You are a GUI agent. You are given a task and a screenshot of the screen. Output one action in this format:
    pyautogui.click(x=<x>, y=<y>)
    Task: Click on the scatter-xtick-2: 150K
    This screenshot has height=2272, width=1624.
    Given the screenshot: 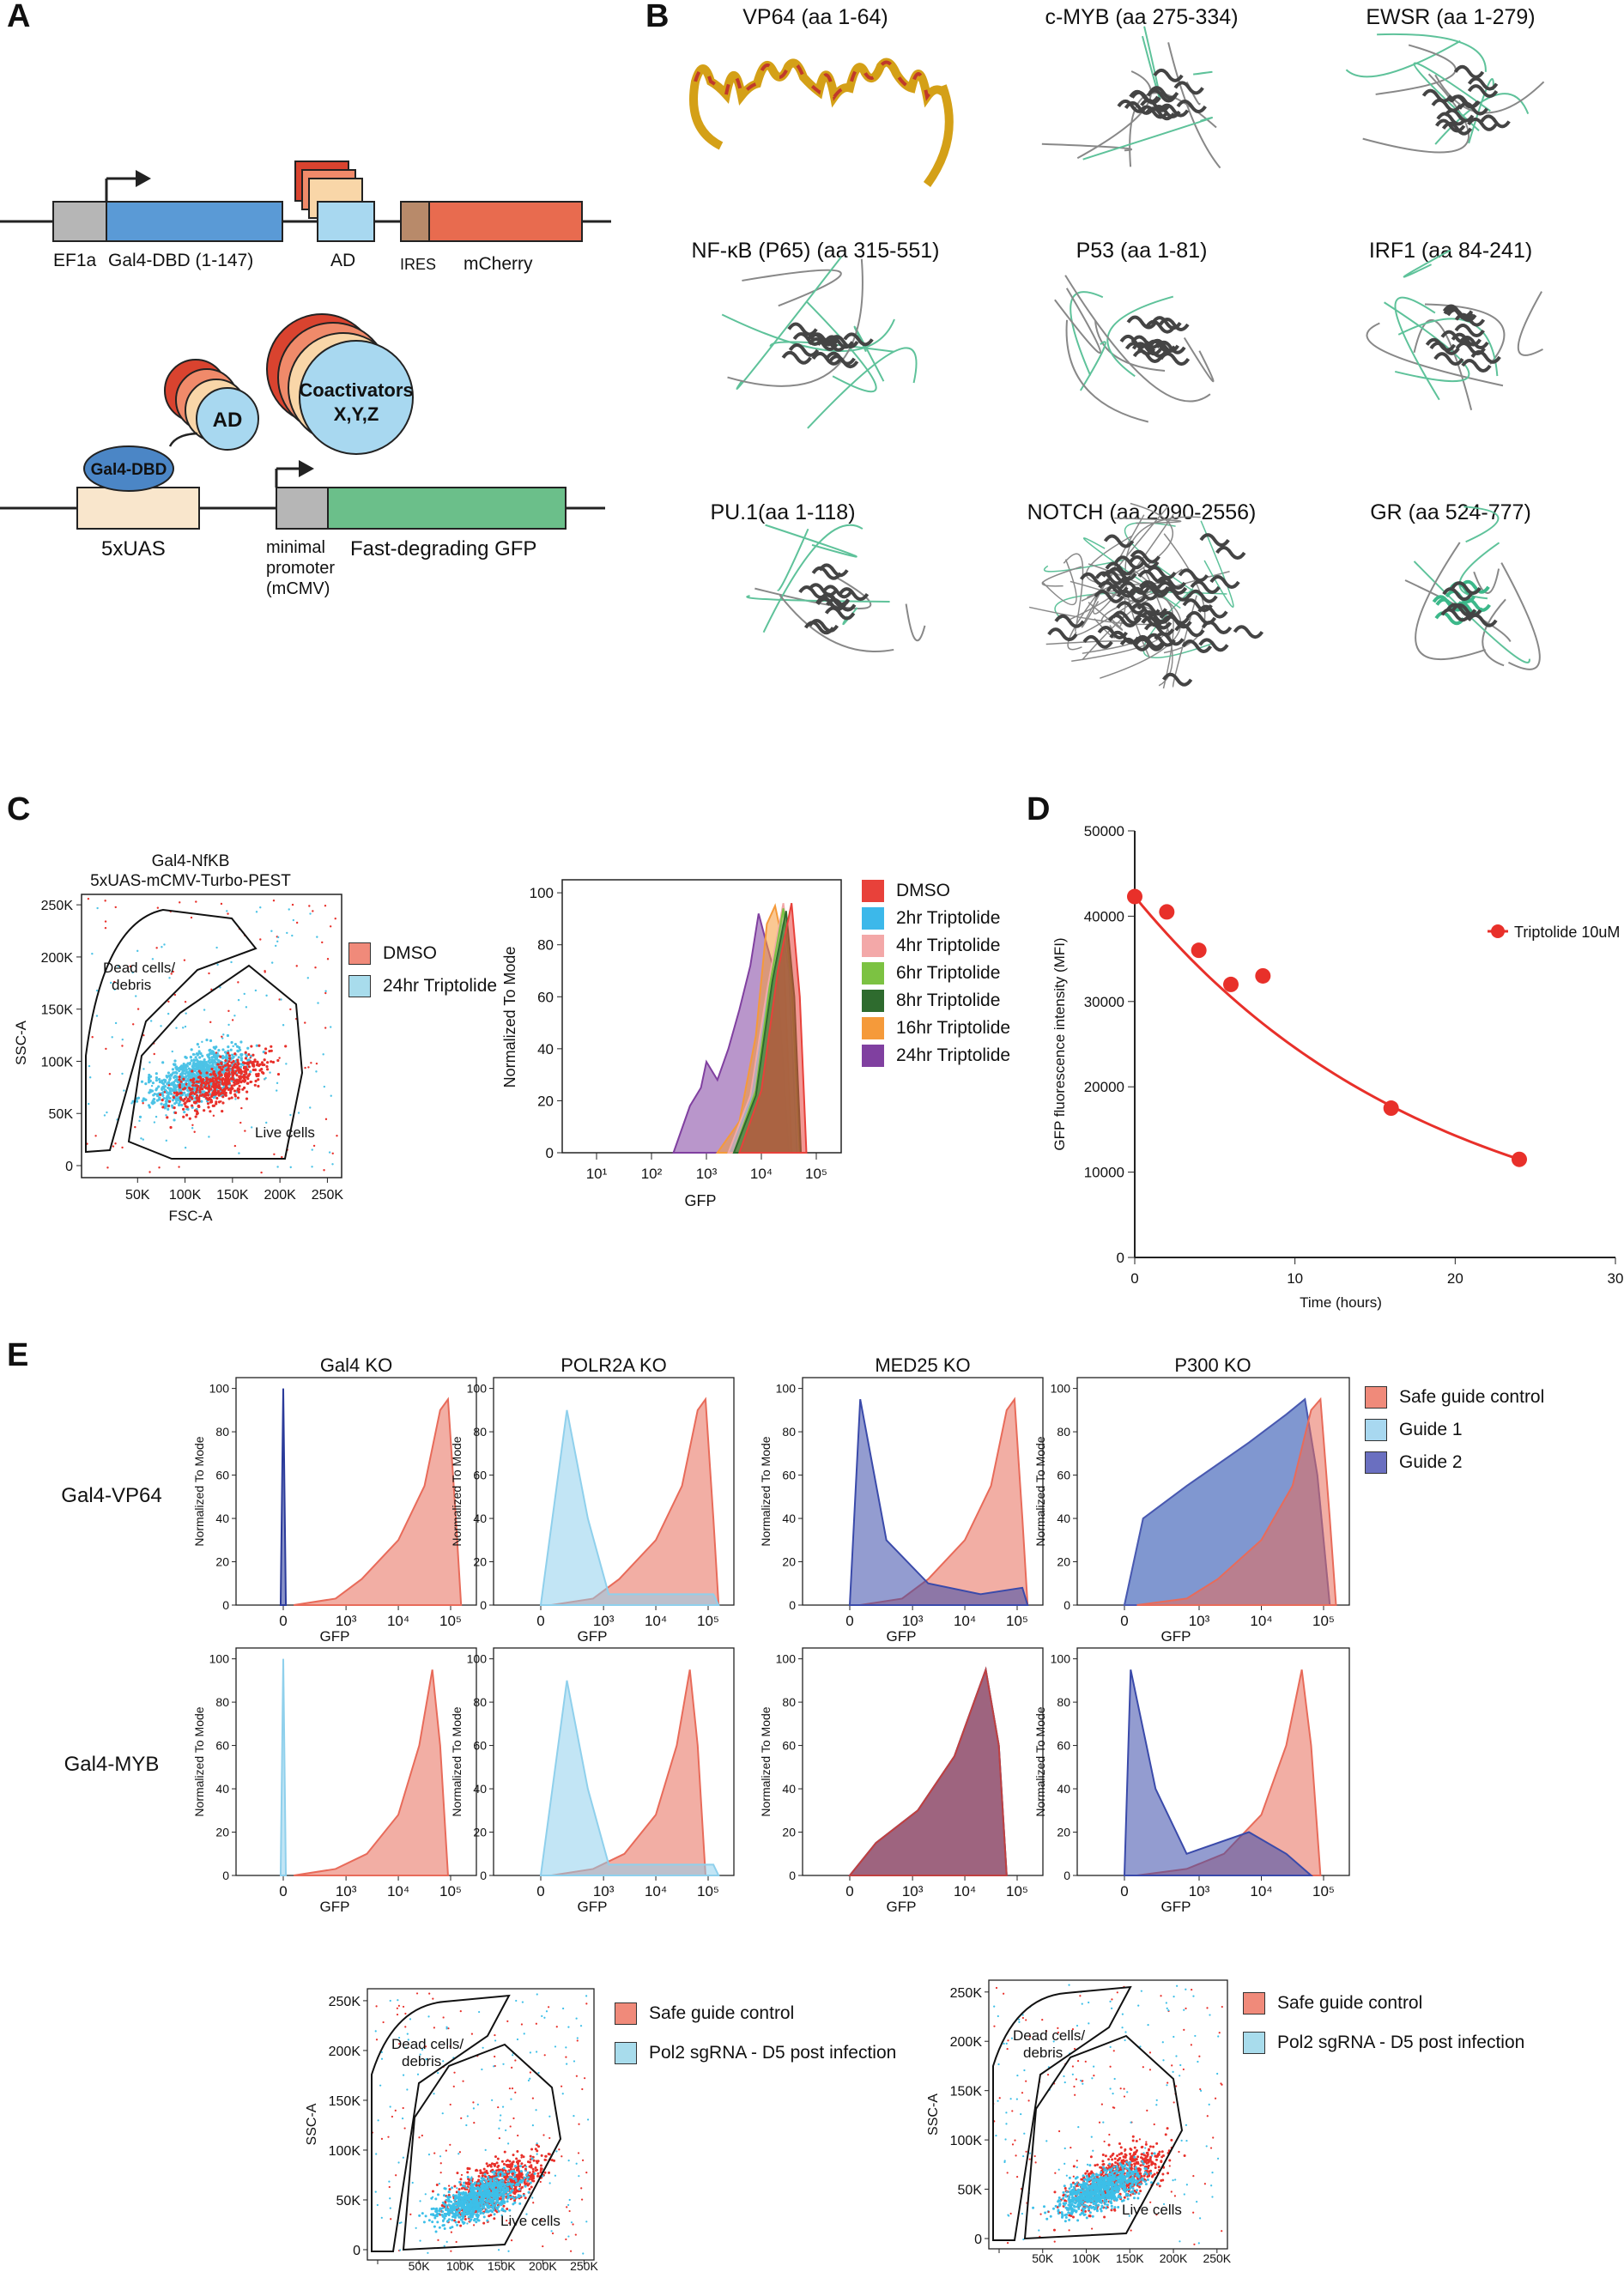 What is the action you would take?
    pyautogui.click(x=232, y=1195)
    